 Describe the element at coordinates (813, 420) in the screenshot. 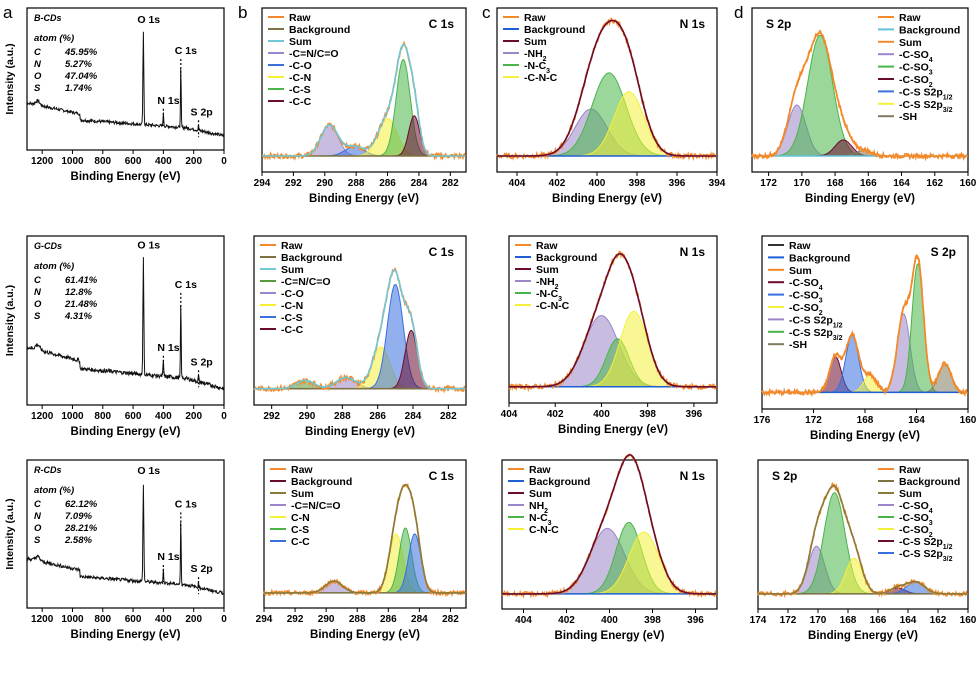

I see `x-tick-label: 172` at that location.